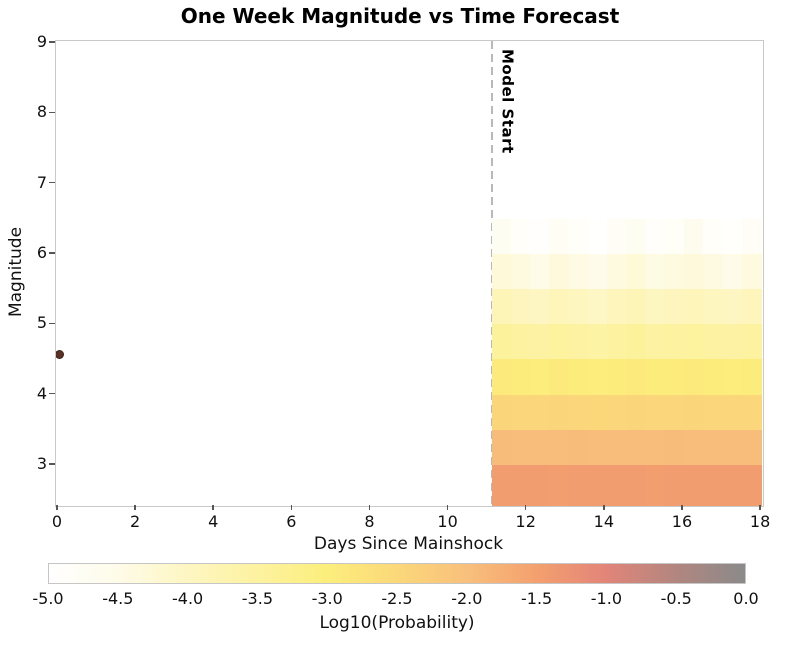  What do you see at coordinates (213, 521) in the screenshot?
I see `x-tick-label: 4` at bounding box center [213, 521].